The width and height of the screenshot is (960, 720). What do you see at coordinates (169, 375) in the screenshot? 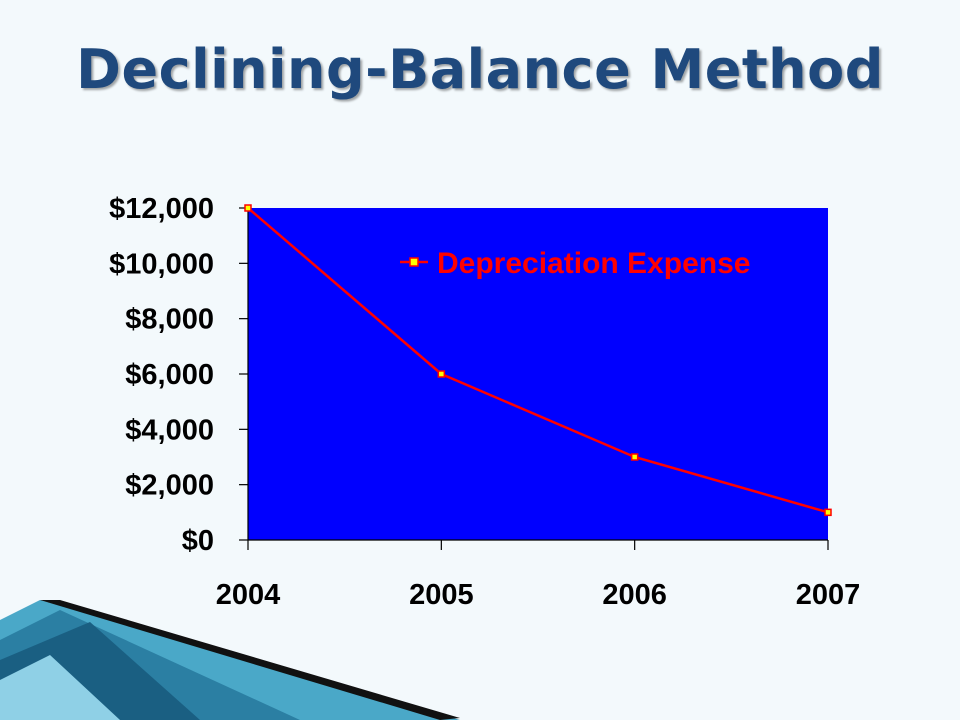
I see `y-tick-label: $6,000` at bounding box center [169, 375].